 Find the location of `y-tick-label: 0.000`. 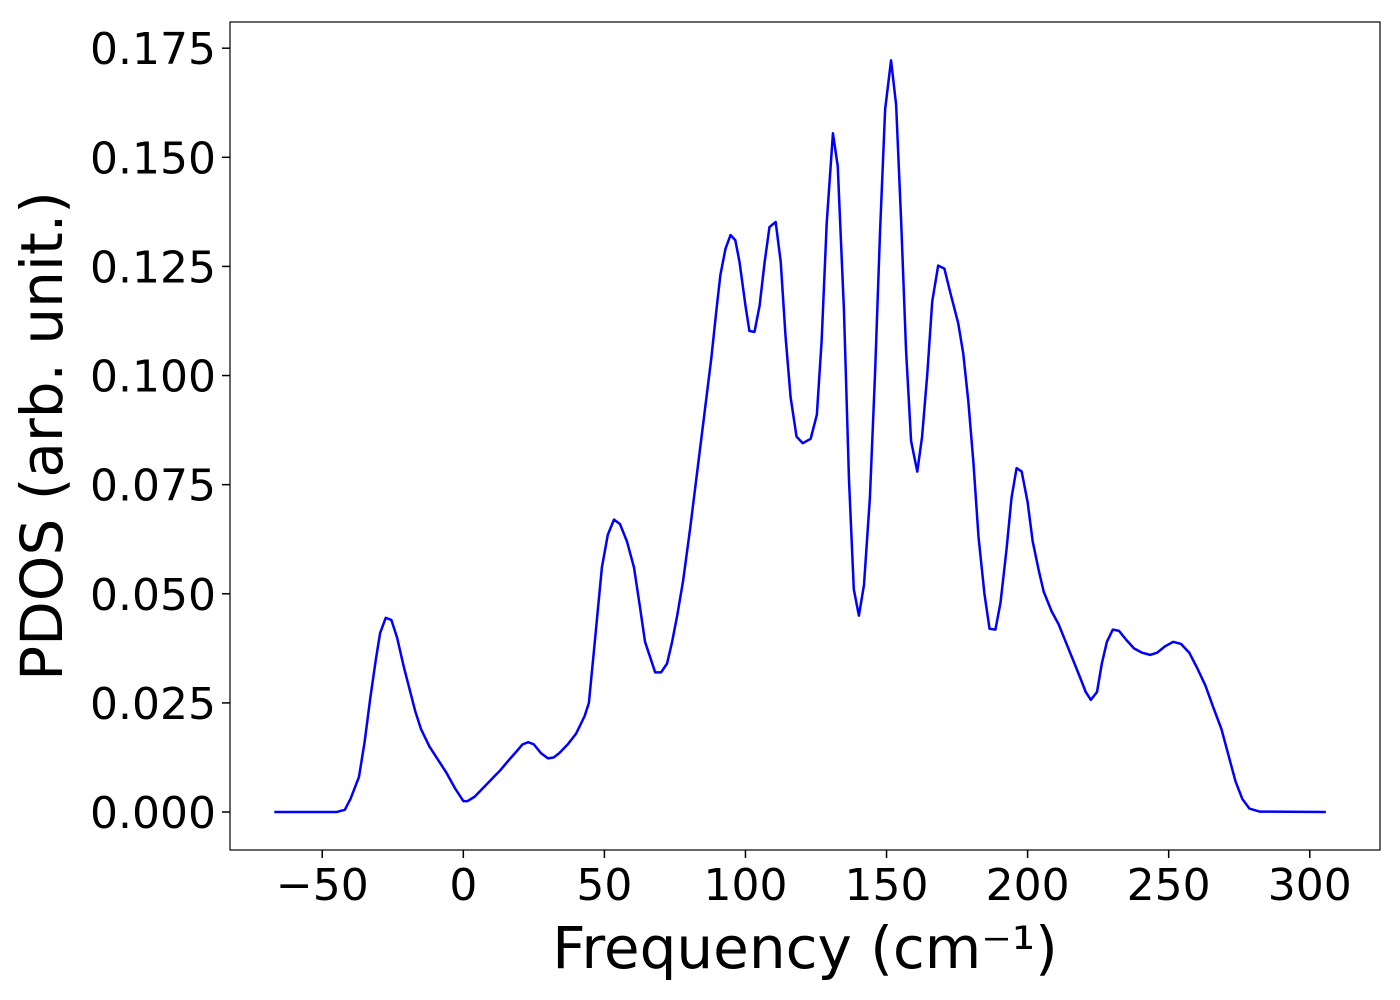

y-tick-label: 0.000 is located at coordinates (153, 813).